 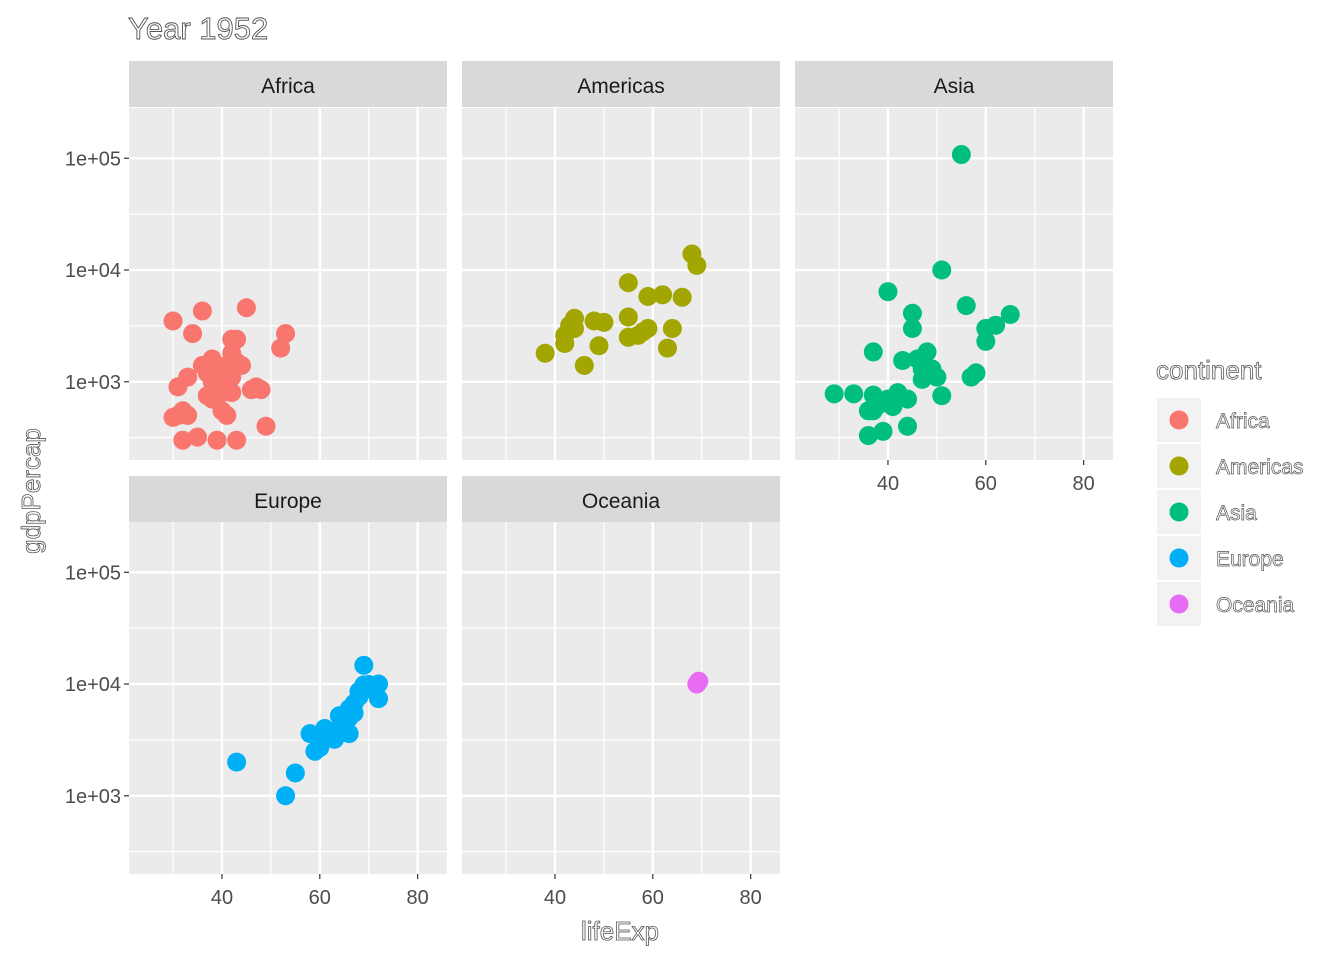 I want to click on facet-strip-label: Oceania, so click(x=621, y=501).